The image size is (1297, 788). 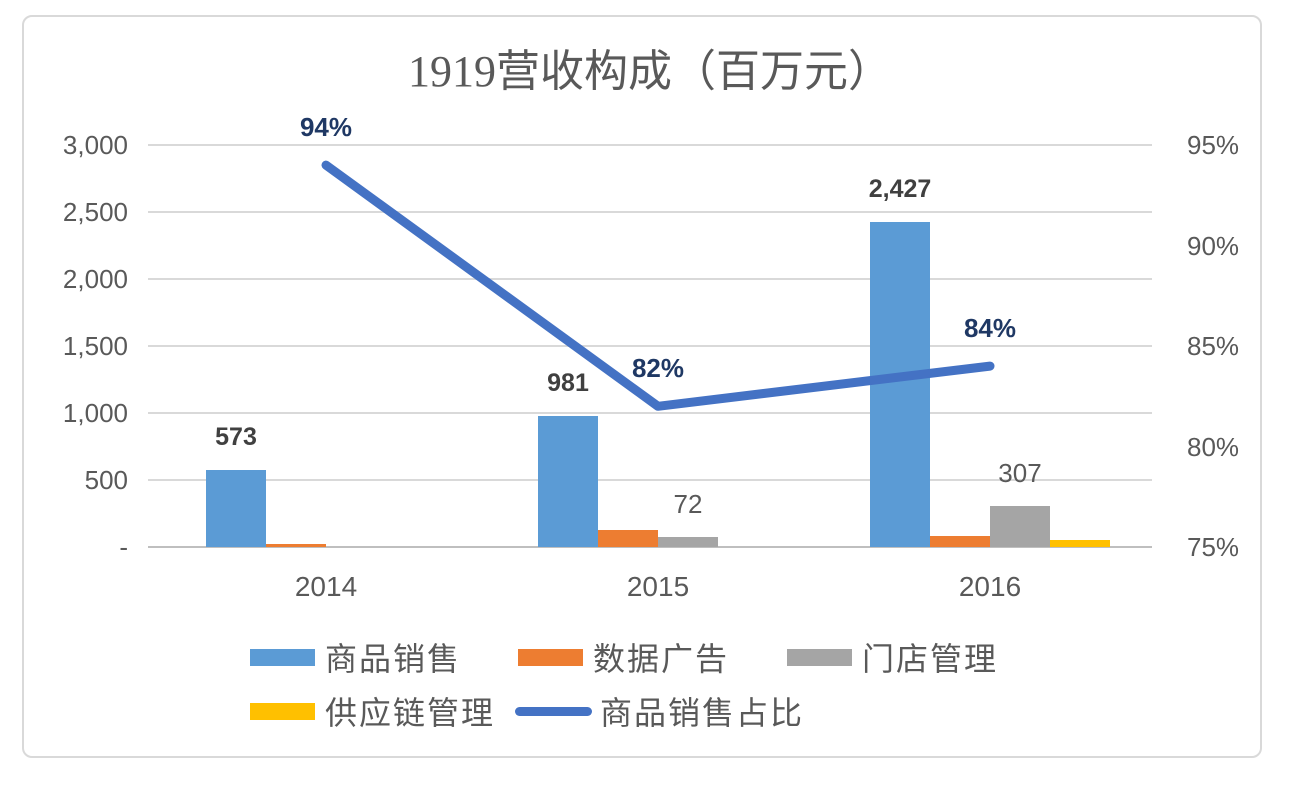 What do you see at coordinates (658, 586) in the screenshot?
I see `x-axis-tick-label: 2015` at bounding box center [658, 586].